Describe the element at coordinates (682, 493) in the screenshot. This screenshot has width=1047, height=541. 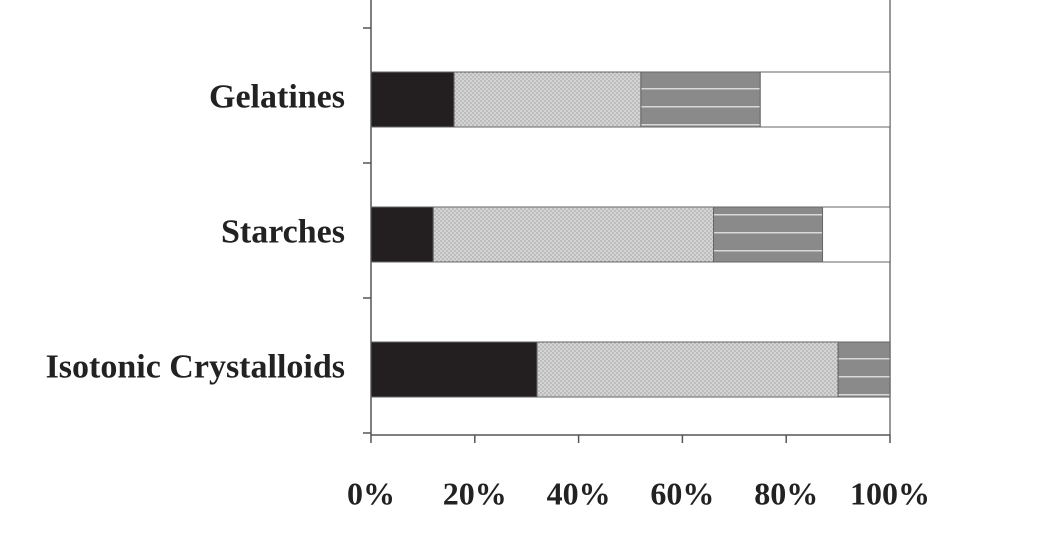
I see `x-tick-label: 60%` at that location.